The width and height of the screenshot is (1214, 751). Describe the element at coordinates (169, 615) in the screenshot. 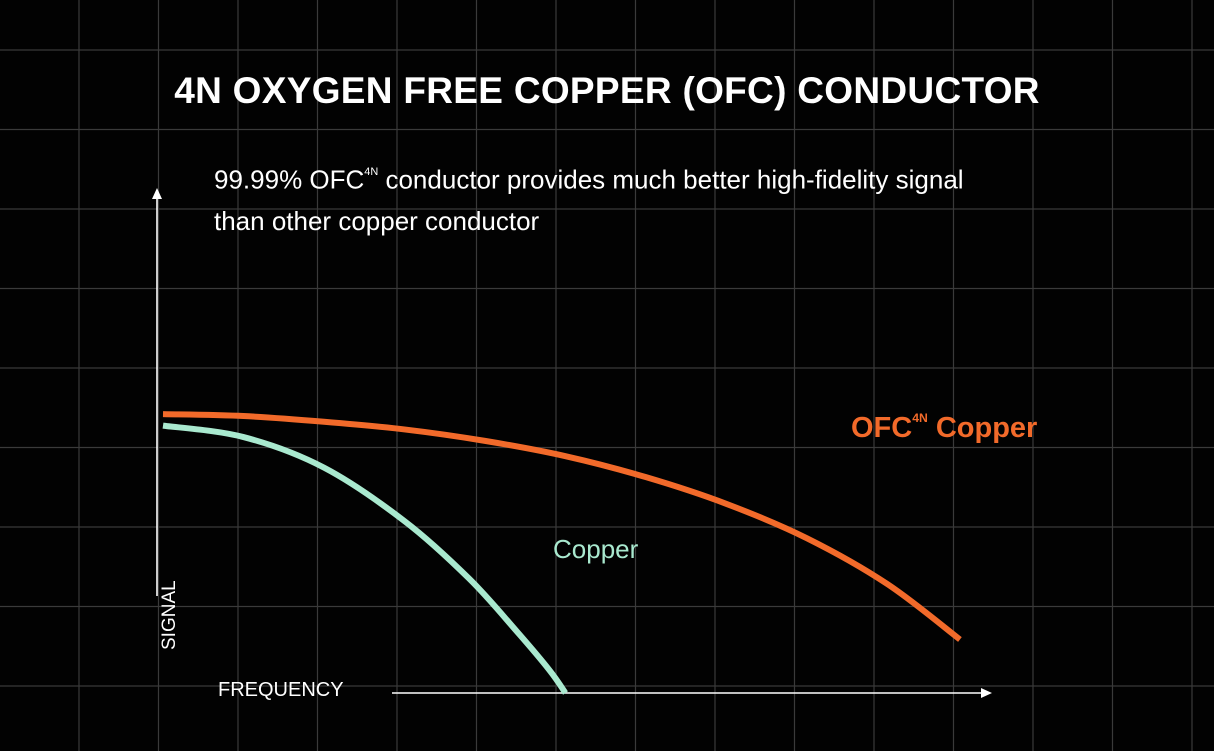

I see `y-axis-label: SIGNAL` at that location.